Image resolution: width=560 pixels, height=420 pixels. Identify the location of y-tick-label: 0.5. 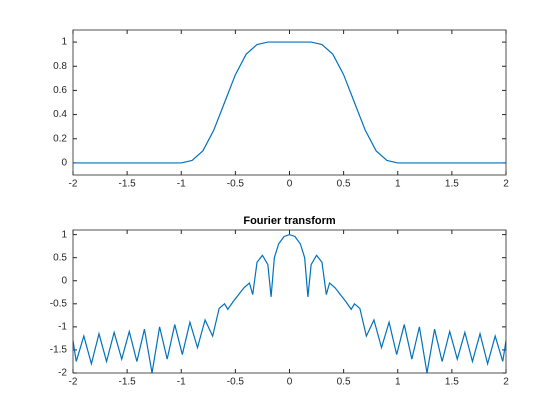
(60, 257).